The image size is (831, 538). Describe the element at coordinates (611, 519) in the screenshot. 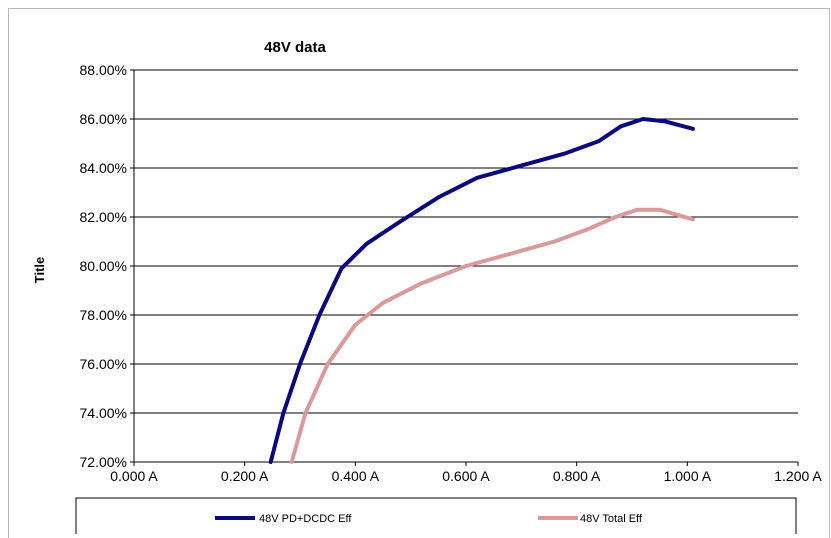

I see `legend-label-total: 48V Total Eff` at that location.